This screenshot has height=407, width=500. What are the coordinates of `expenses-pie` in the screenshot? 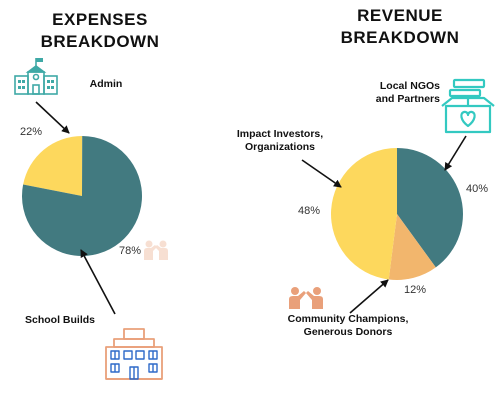 It's located at (82, 196).